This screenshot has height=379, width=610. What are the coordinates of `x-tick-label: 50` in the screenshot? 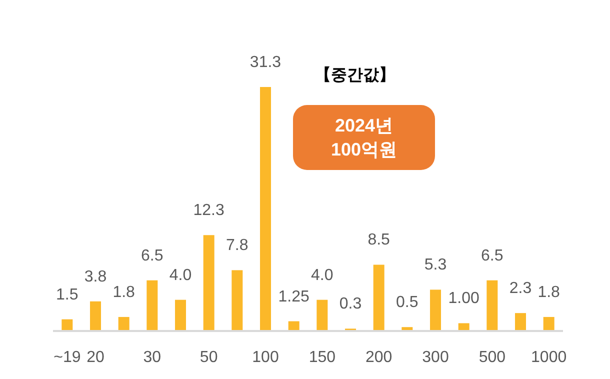 It's located at (209, 357).